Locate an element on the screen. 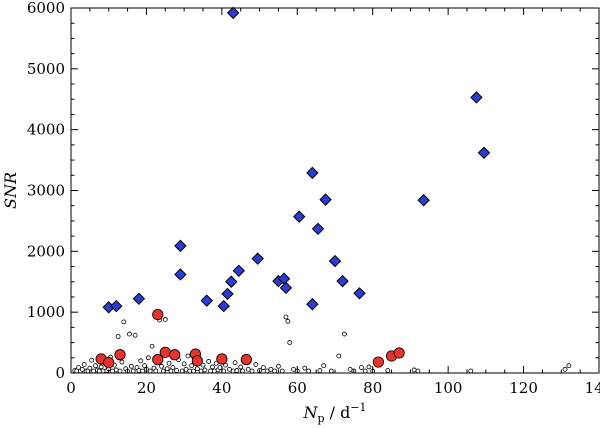  x-tick-label: 40 is located at coordinates (221, 388).